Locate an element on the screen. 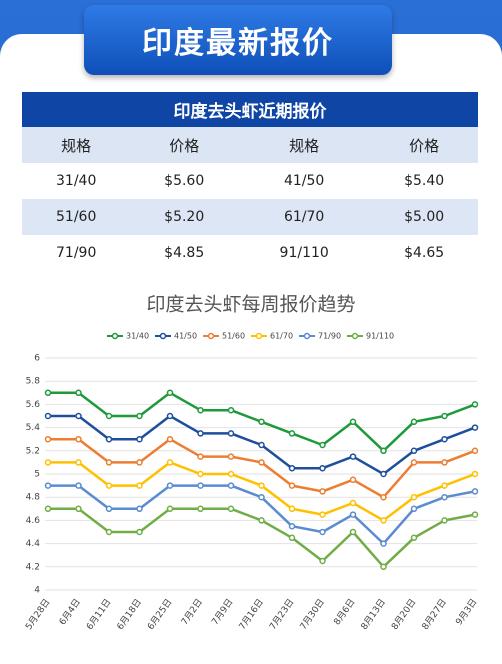 This screenshot has height=664, width=502. x-tick-label: 7月9日 is located at coordinates (223, 612).